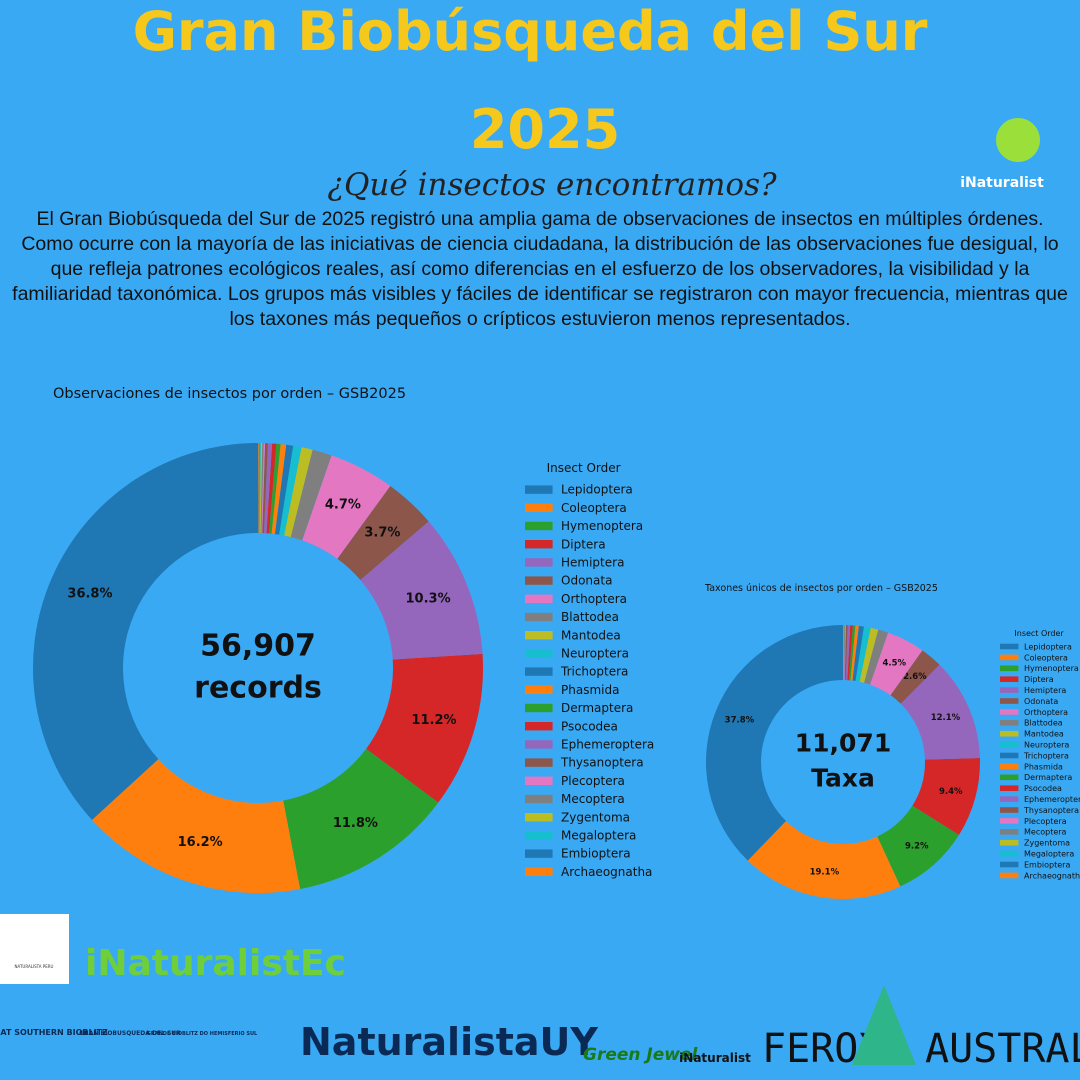  Describe the element at coordinates (130, 1033) in the screenshot. I see `logo-gbs: GRAN BIOBUSQUEDA DEL SUR` at that location.